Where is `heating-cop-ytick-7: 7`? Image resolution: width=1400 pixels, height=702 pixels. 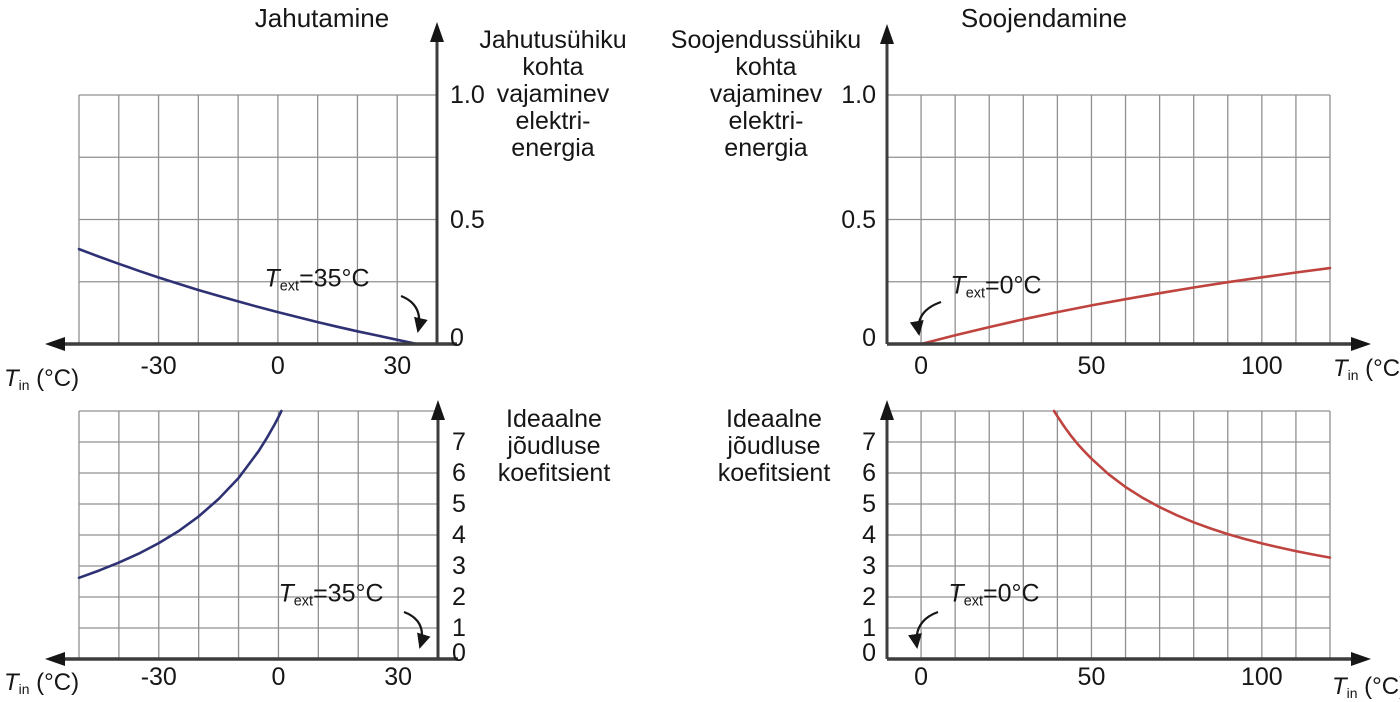
heating-cop-ytick-7: 7 is located at coordinates (869, 442).